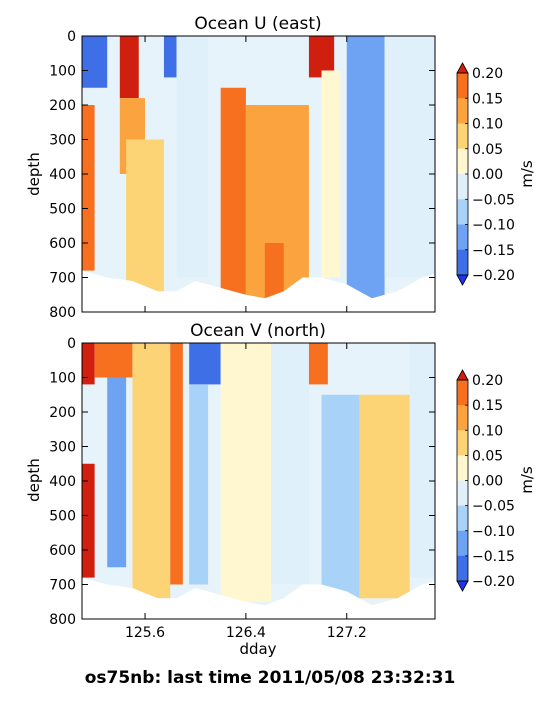 This screenshot has height=720, width=540. I want to click on x-axis-label: dday, so click(257, 649).